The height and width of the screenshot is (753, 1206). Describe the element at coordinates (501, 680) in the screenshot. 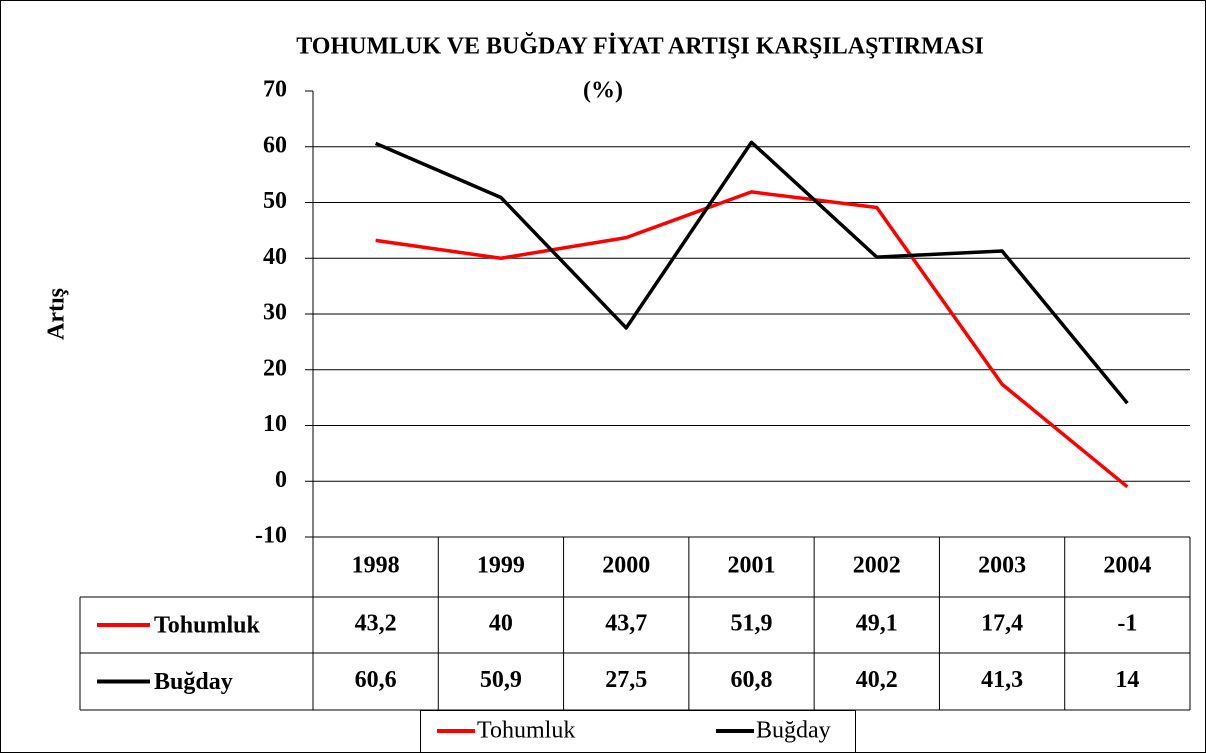

I see `table-cell: 50,9` at that location.